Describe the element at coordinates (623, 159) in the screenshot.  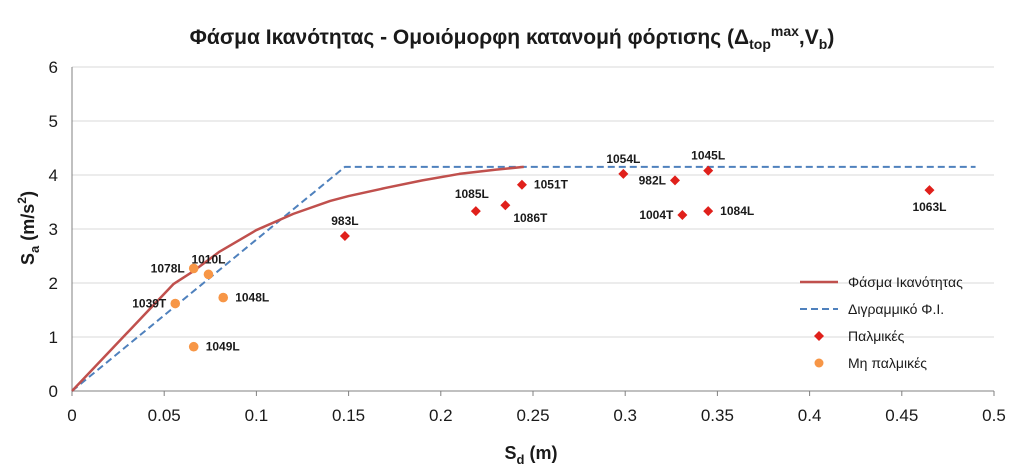
I see `pulse-point-label: 1054L` at that location.